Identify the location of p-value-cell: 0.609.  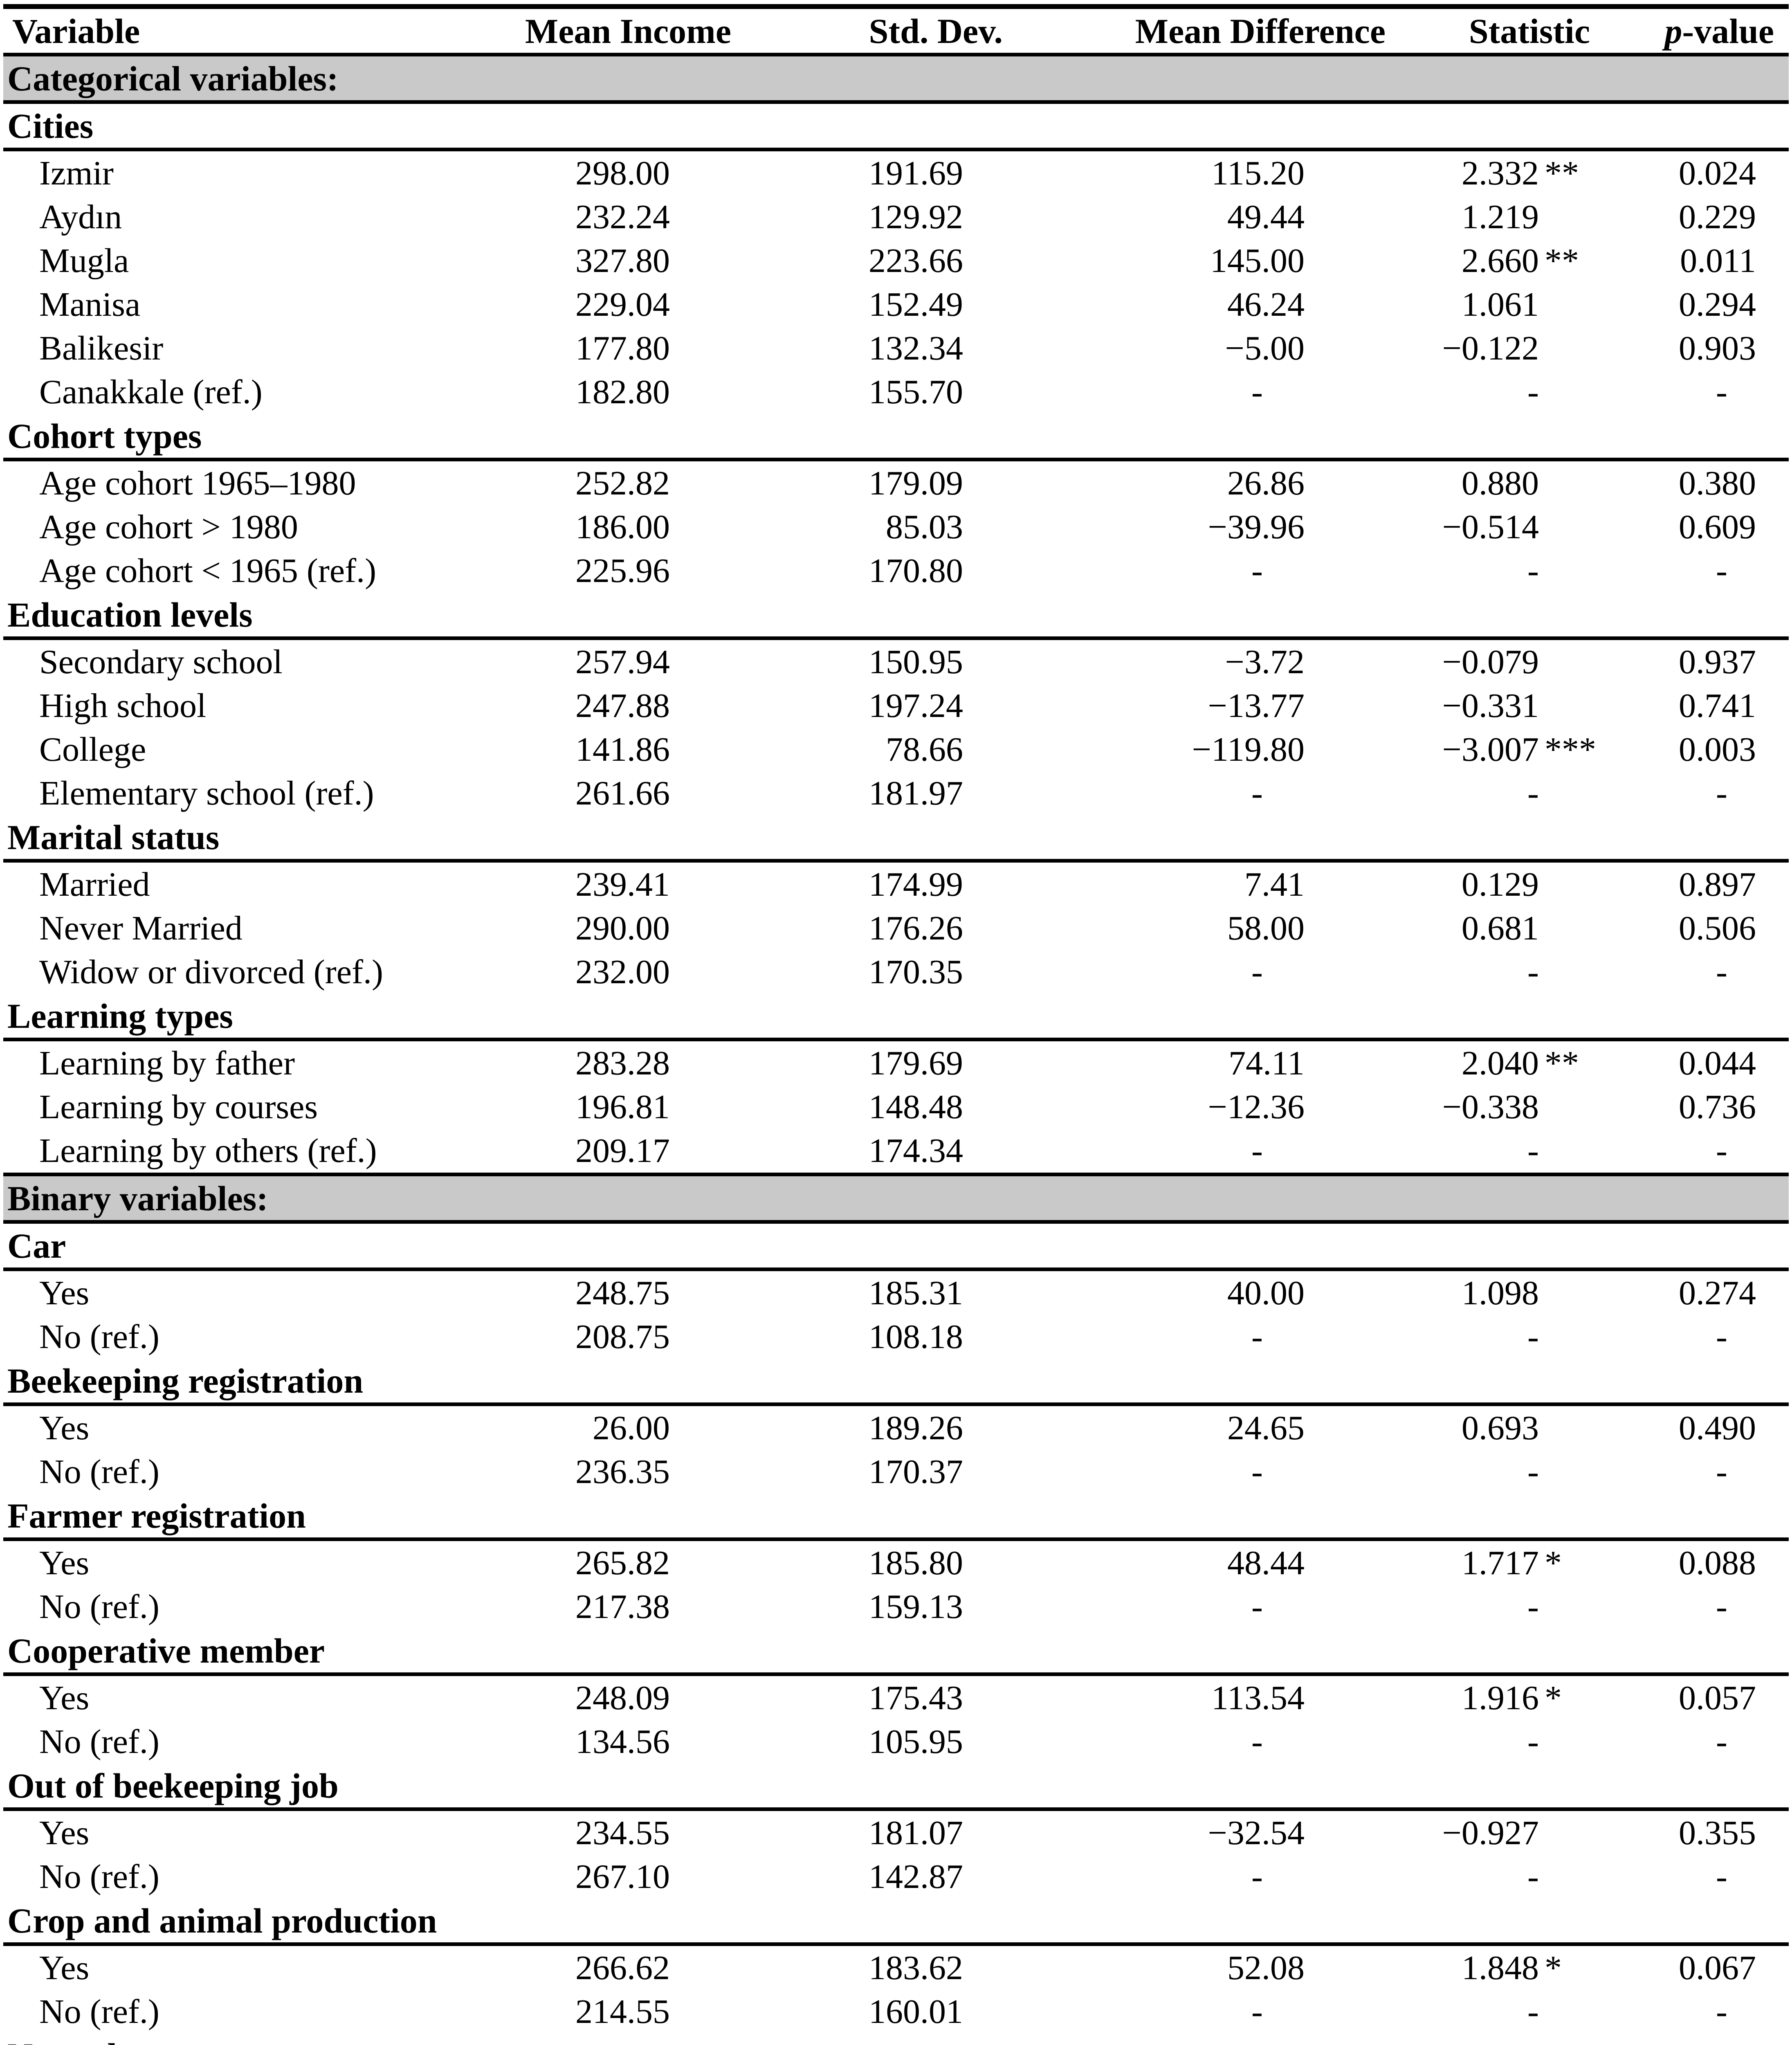
(1717, 527).